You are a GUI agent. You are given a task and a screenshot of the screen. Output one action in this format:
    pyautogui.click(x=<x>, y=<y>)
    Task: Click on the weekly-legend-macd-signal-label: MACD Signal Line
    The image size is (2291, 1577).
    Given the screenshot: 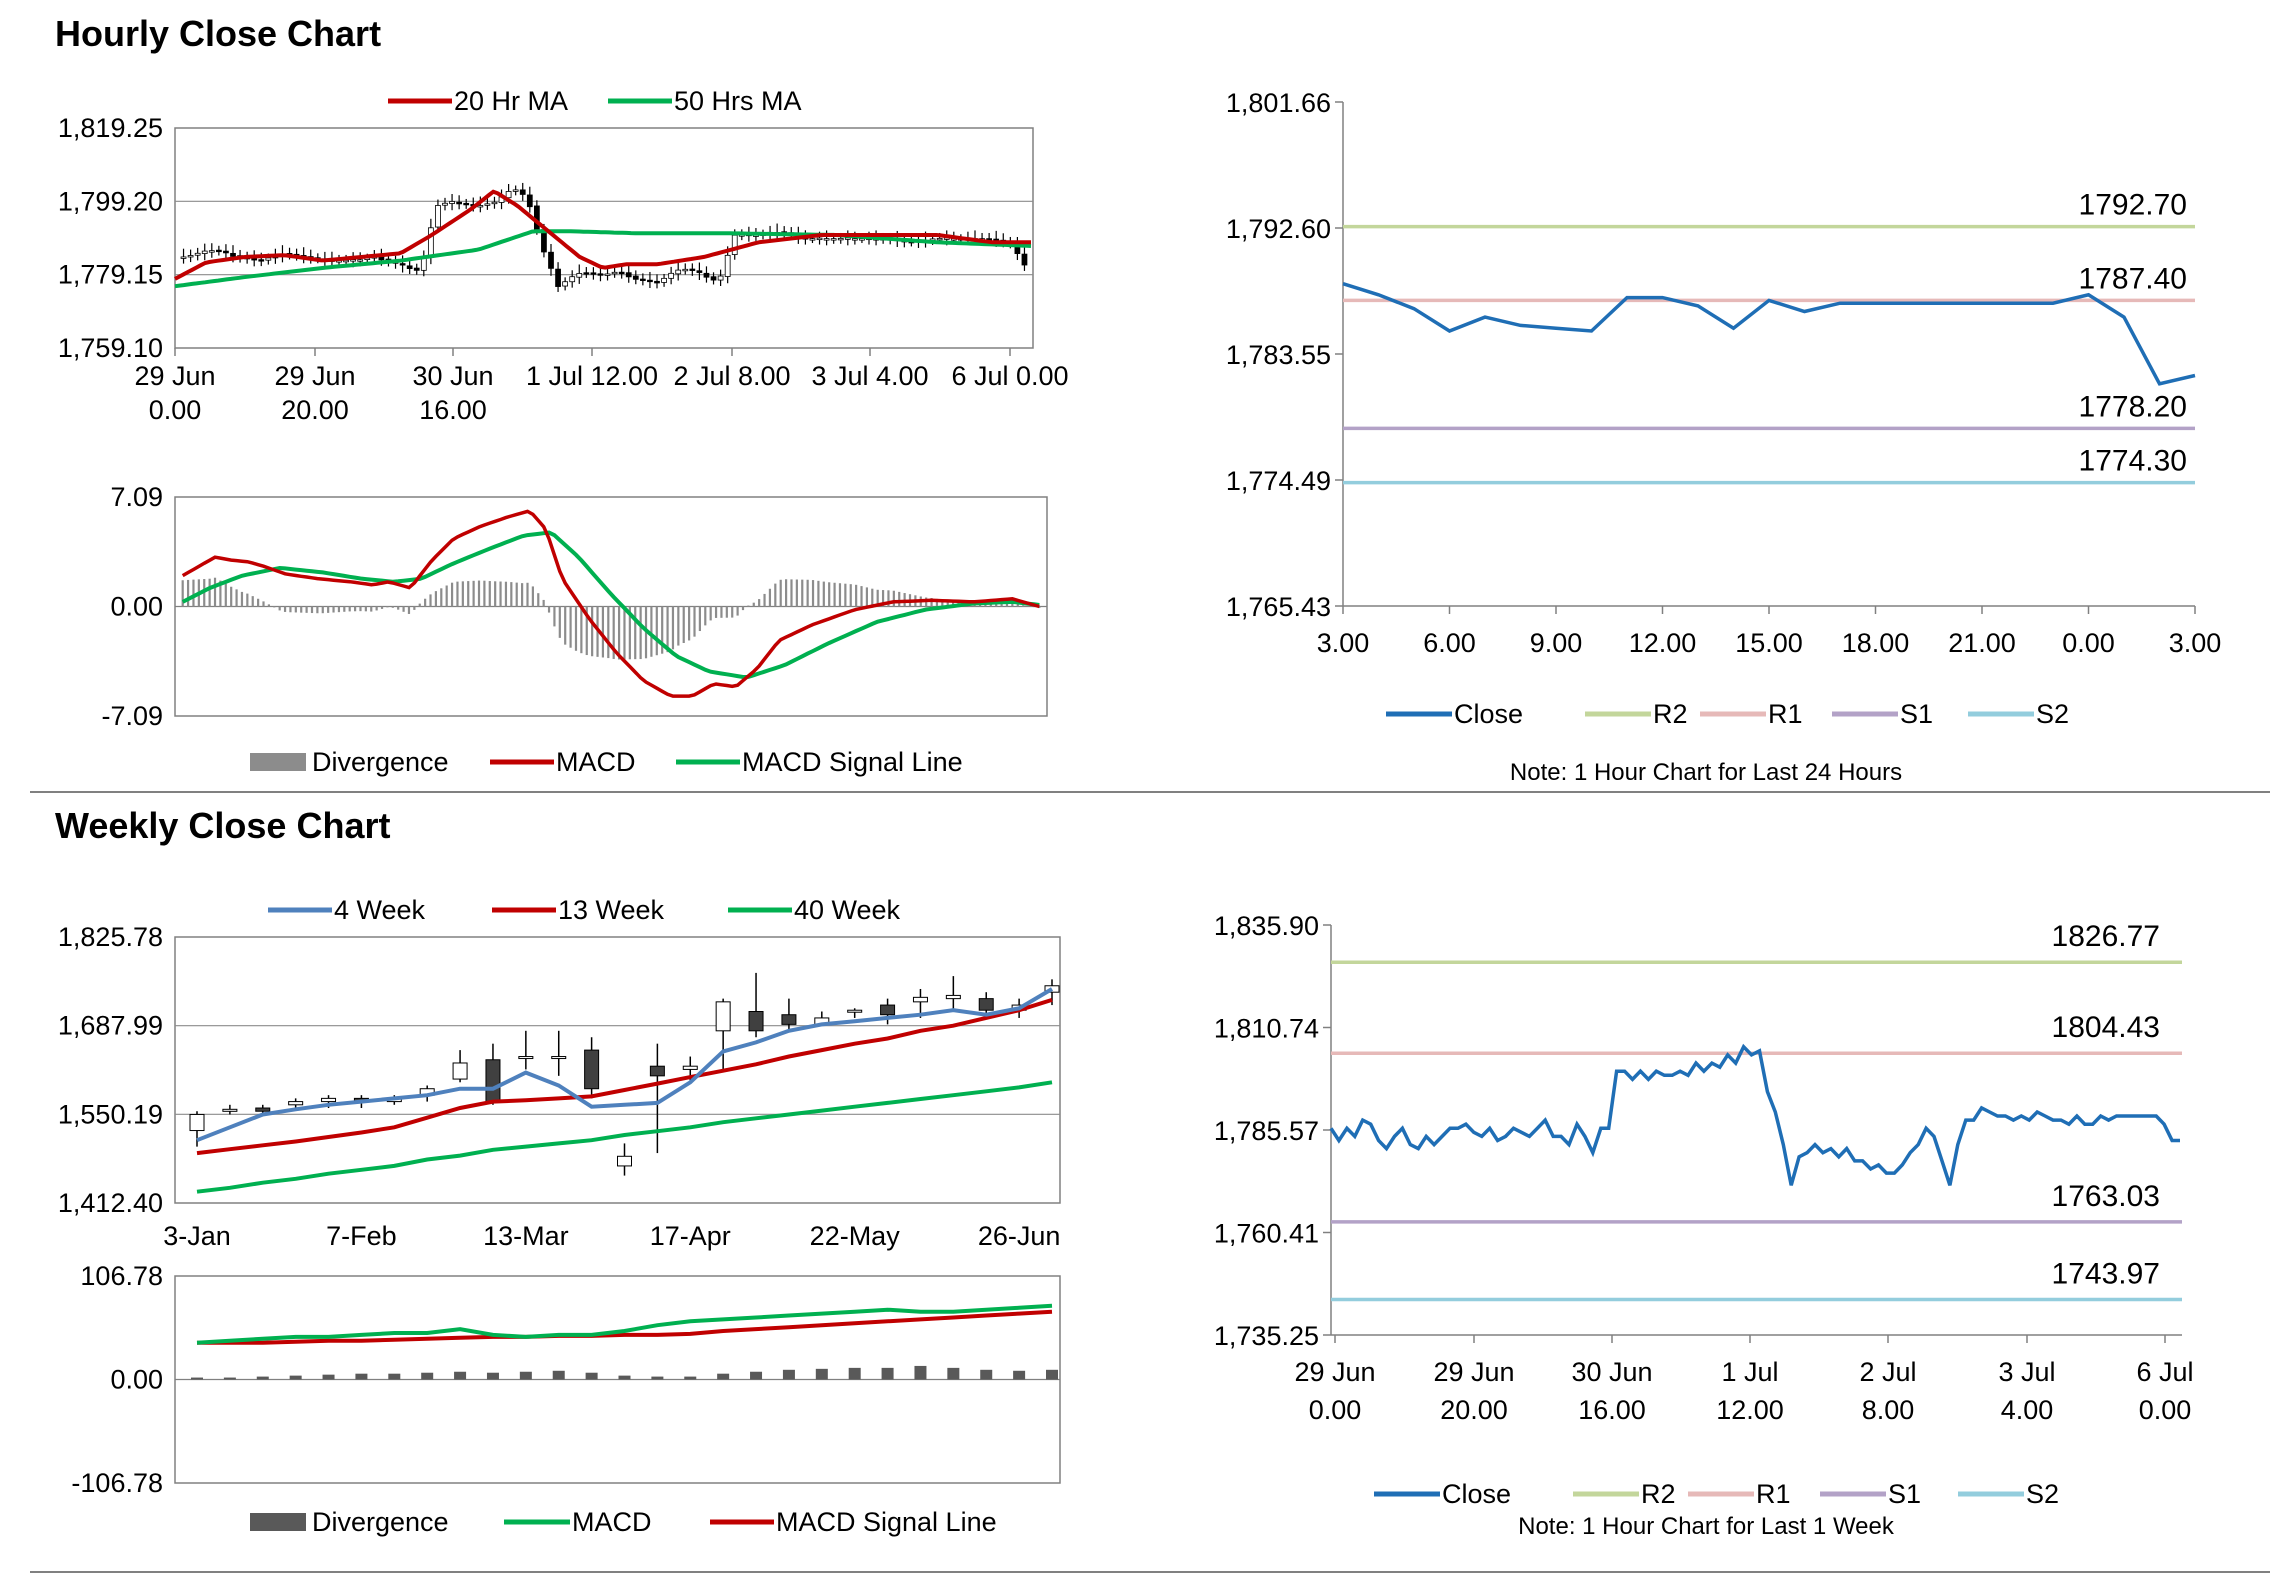 What is the action you would take?
    pyautogui.click(x=886, y=1522)
    